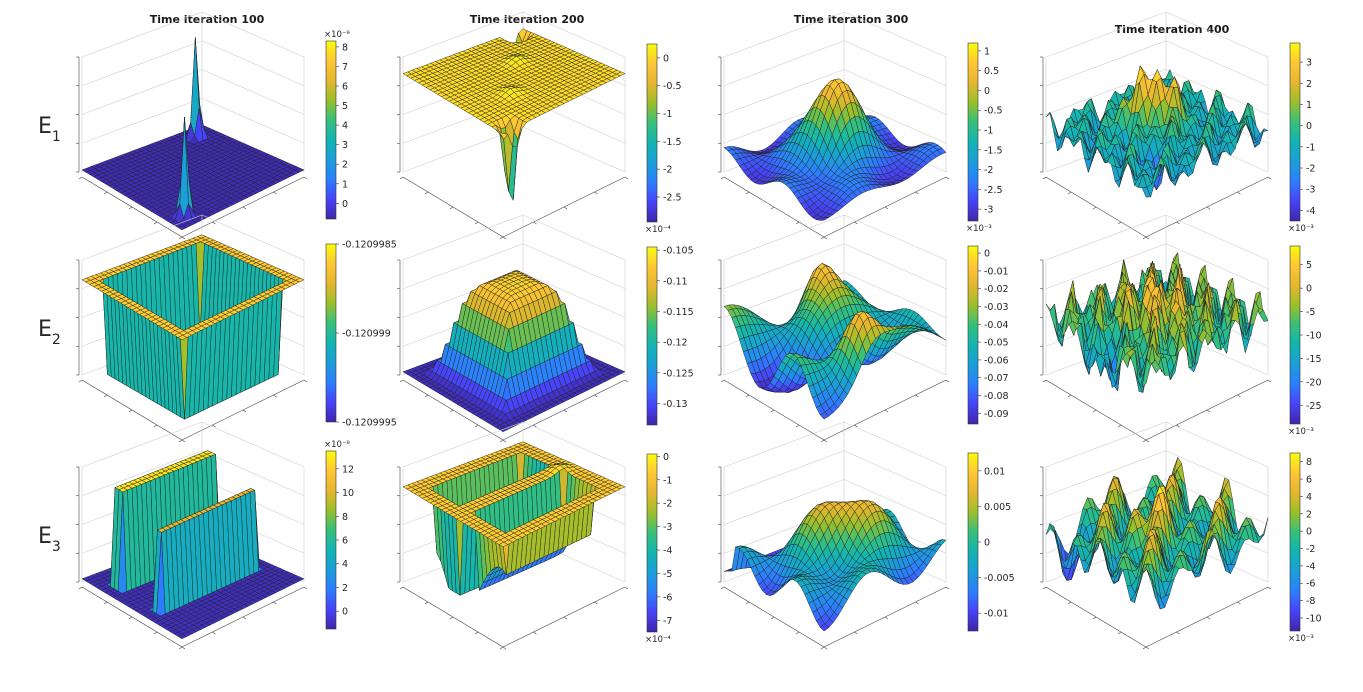 The height and width of the screenshot is (692, 1363). What do you see at coordinates (1172, 29) in the screenshot?
I see `column-title-4: Time iteration 400` at bounding box center [1172, 29].